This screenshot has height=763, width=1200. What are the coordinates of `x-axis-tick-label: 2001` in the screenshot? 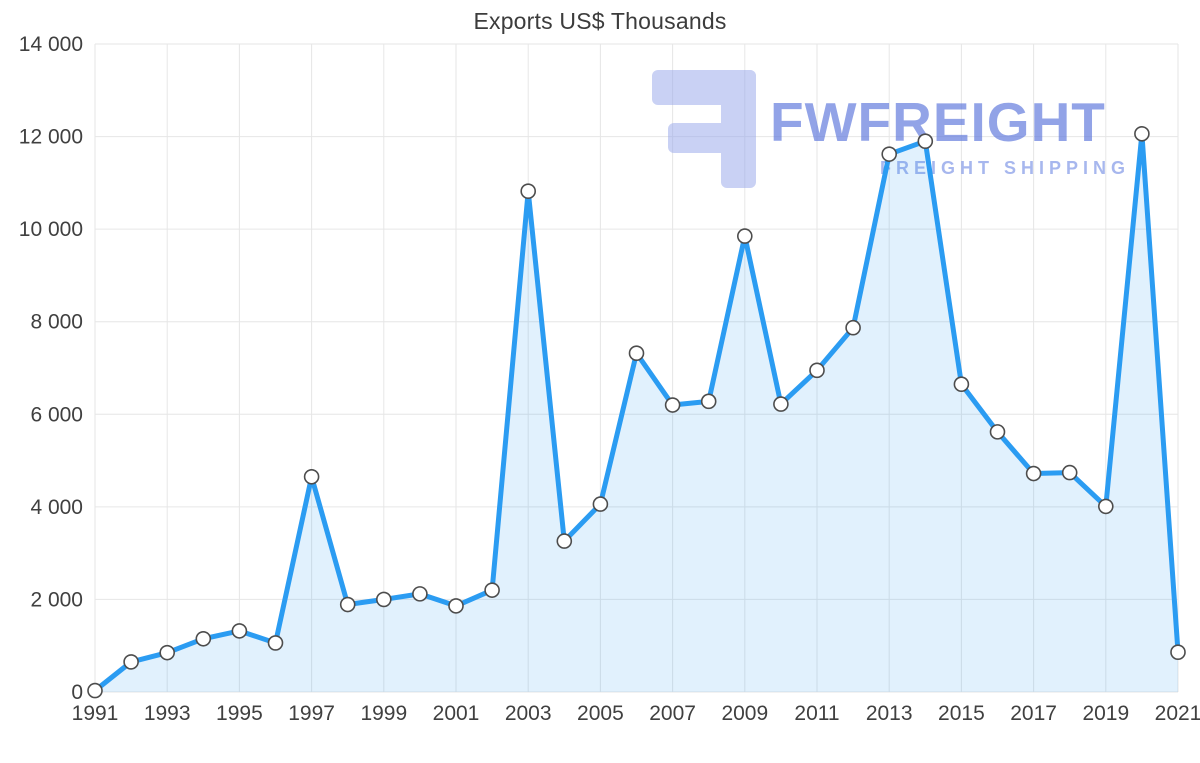 It's located at (456, 713).